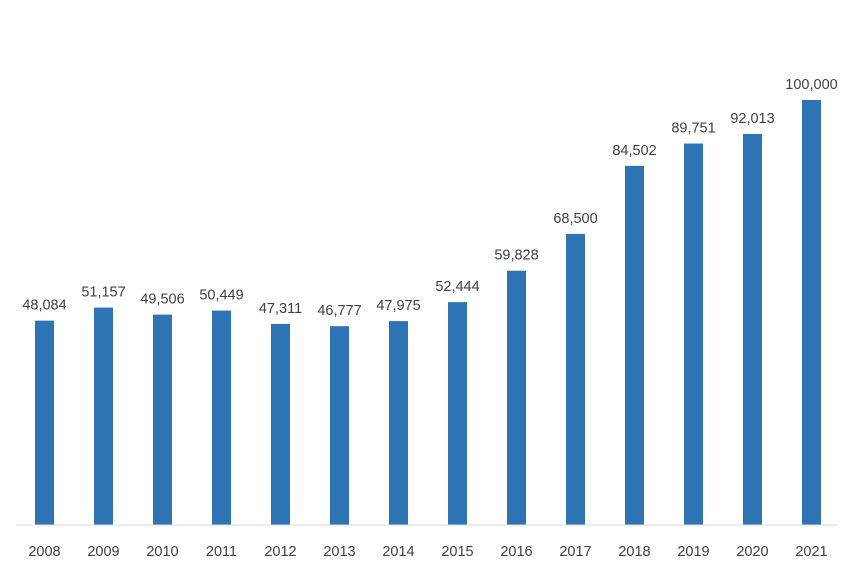 The image size is (854, 568). Describe the element at coordinates (693, 334) in the screenshot. I see `bar-2019` at that location.